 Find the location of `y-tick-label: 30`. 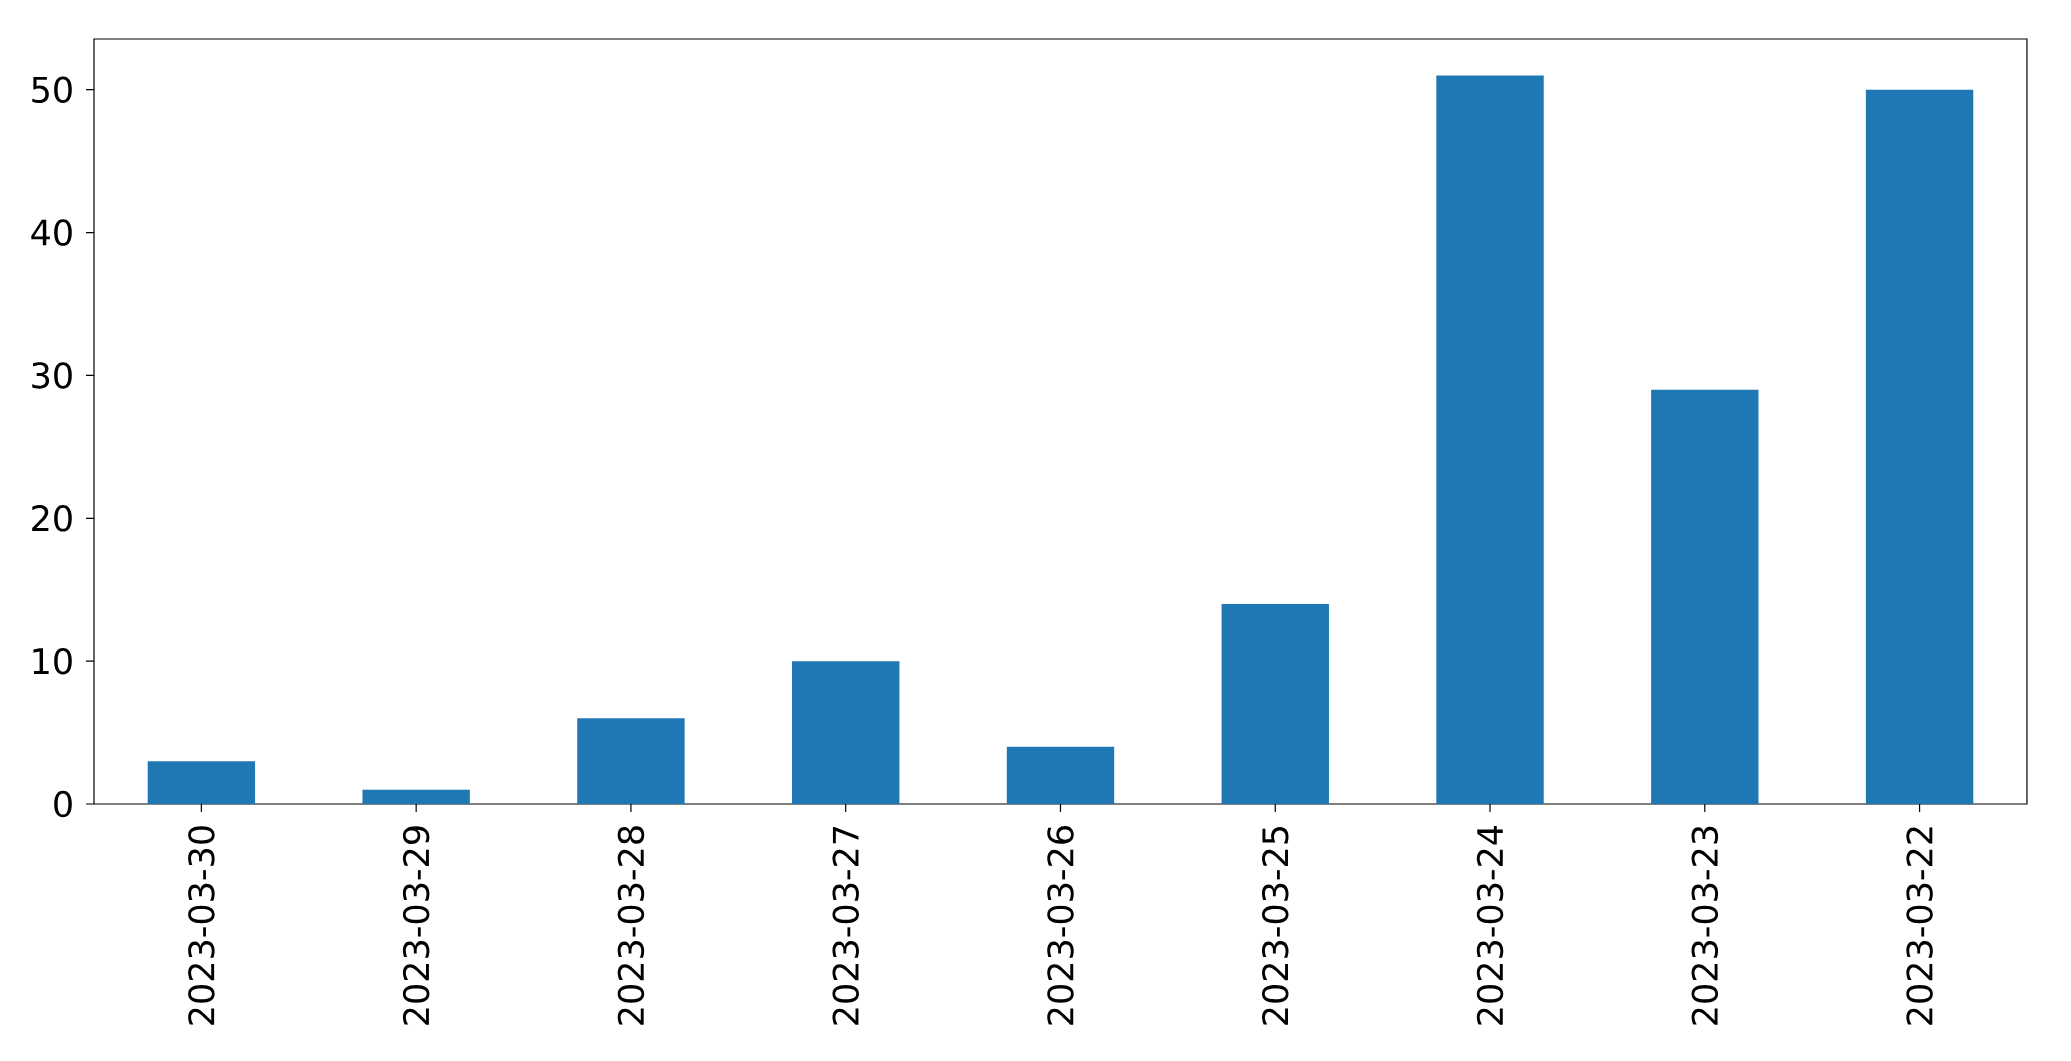

y-tick-label: 30 is located at coordinates (52, 375).